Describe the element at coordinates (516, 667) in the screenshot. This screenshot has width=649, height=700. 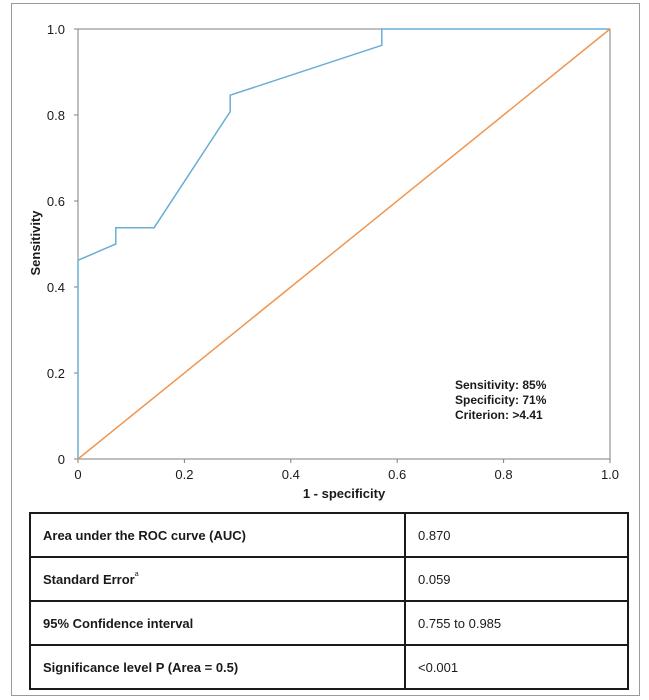
I see `row-value: <0.001` at that location.